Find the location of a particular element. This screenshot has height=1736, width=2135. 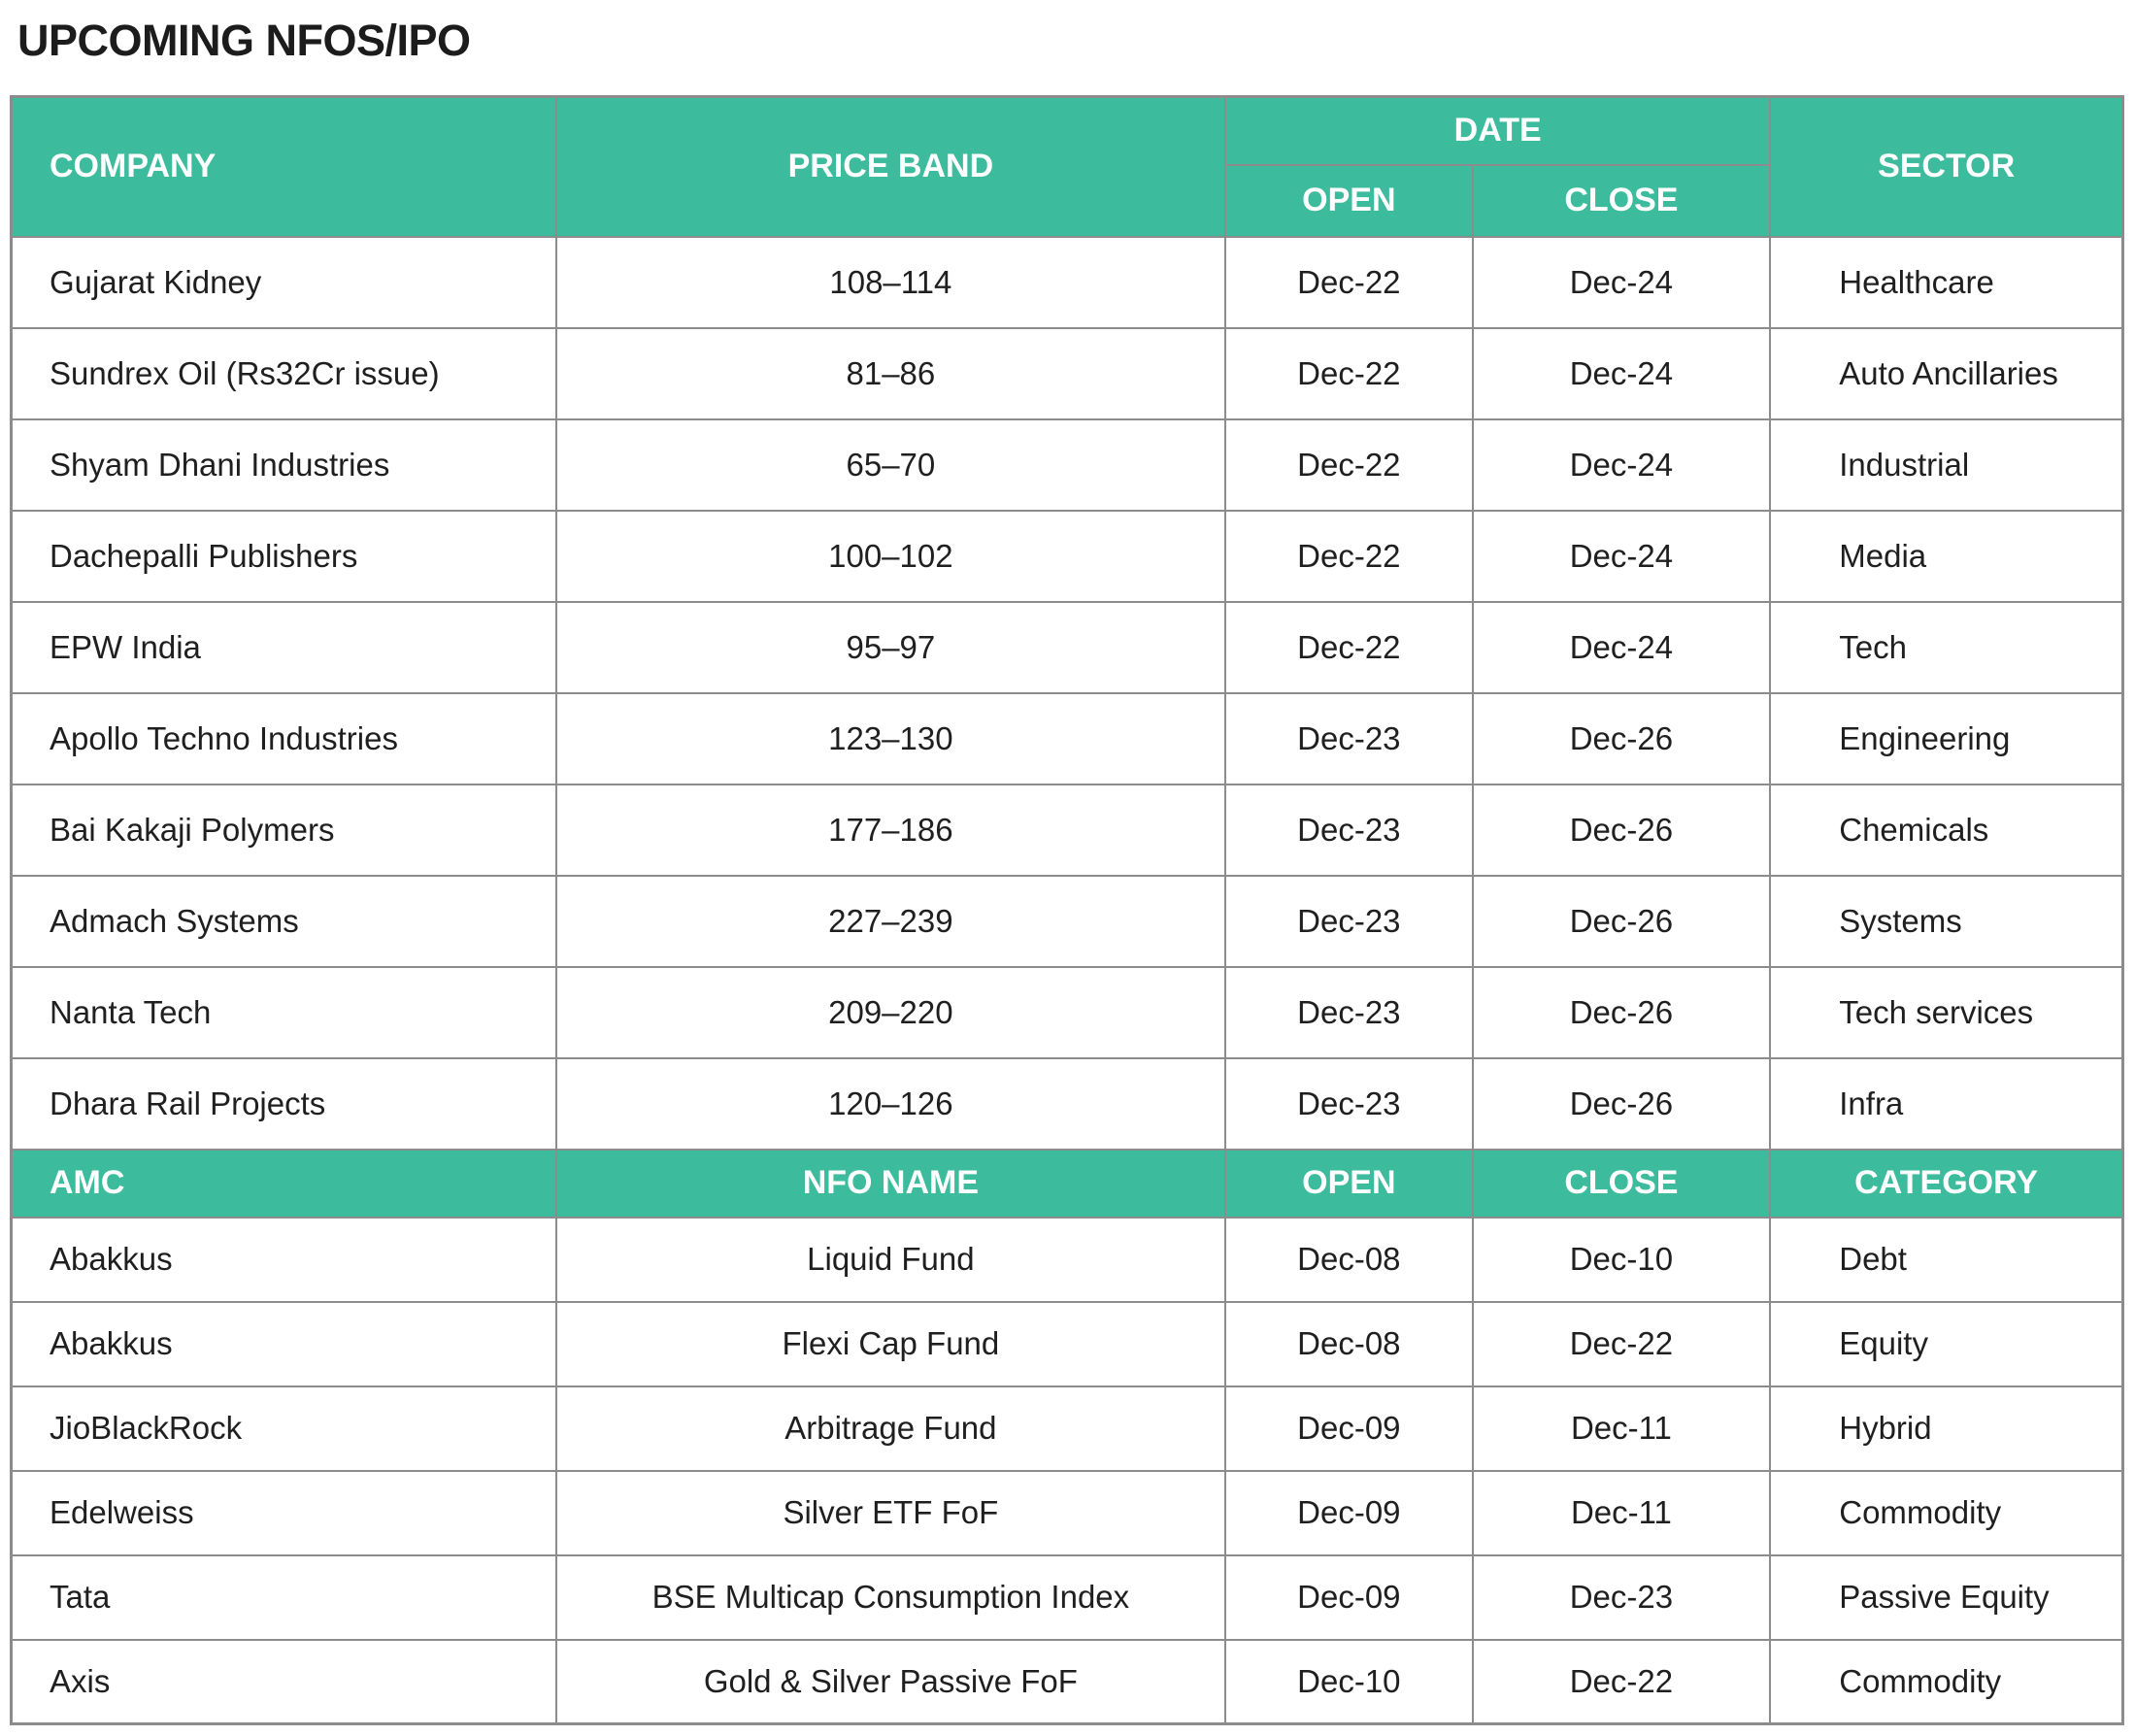

sector-cell: Tech is located at coordinates (1946, 647).